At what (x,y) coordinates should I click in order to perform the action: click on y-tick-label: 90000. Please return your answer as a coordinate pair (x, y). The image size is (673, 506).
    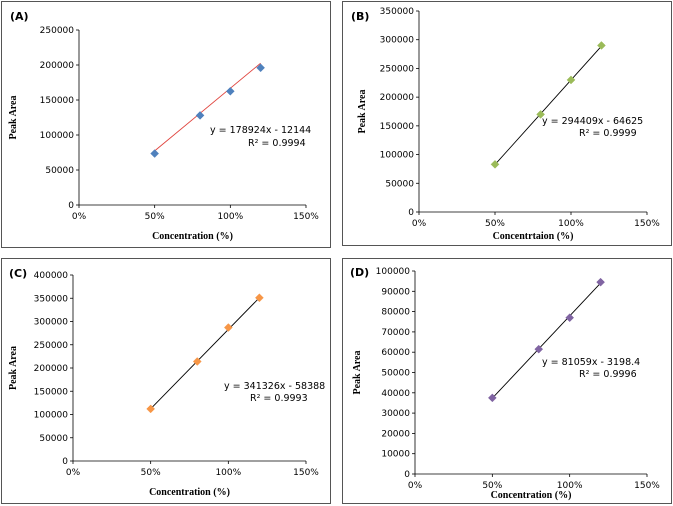
    Looking at the image, I should click on (395, 292).